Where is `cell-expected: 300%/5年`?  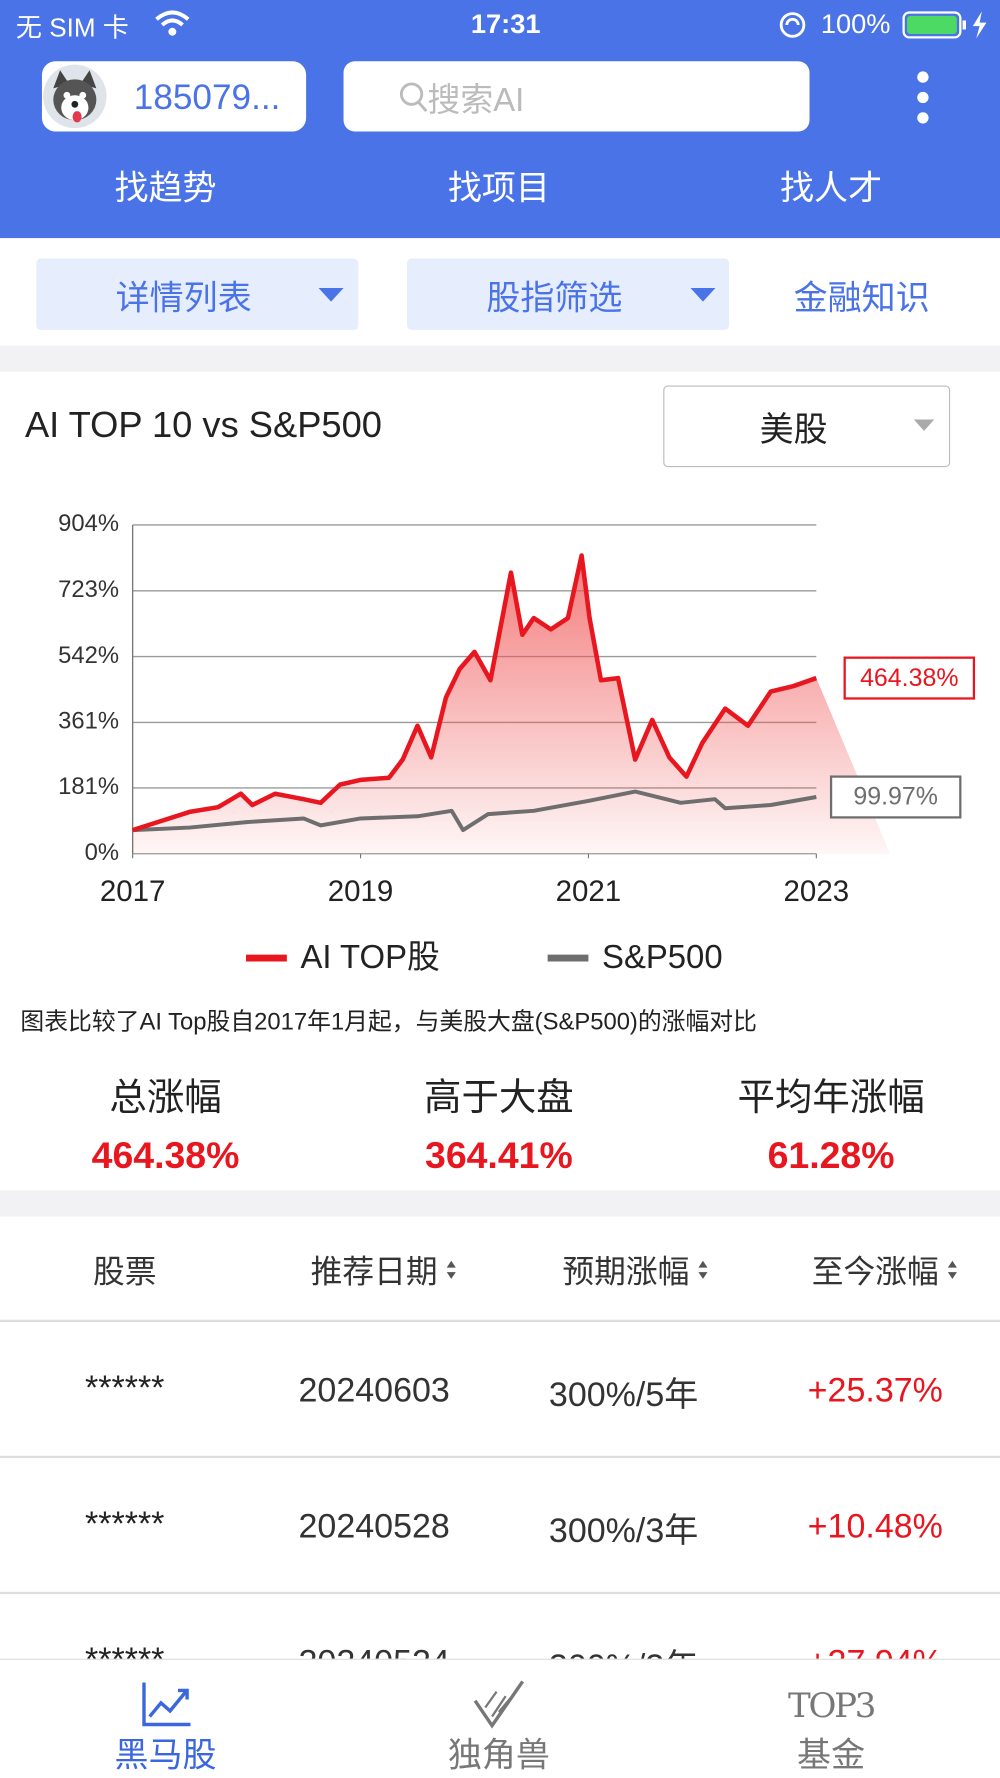 cell-expected: 300%/5年 is located at coordinates (623, 1395).